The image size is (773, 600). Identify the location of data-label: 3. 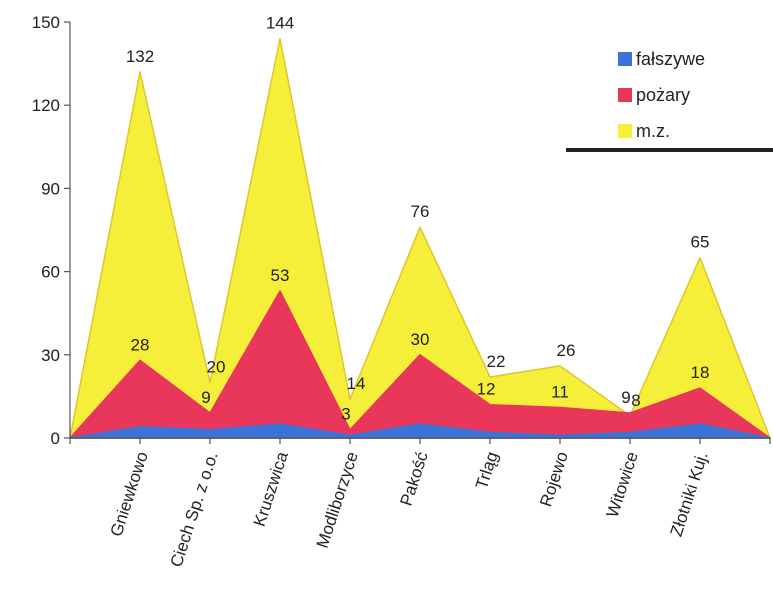
(345, 414).